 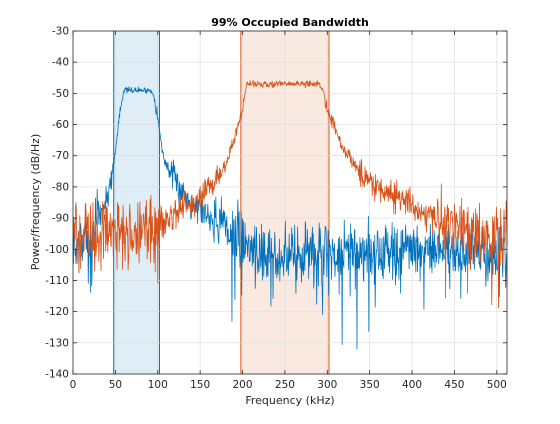 What do you see at coordinates (60, 94) in the screenshot?
I see `y-tick-label: -50` at bounding box center [60, 94].